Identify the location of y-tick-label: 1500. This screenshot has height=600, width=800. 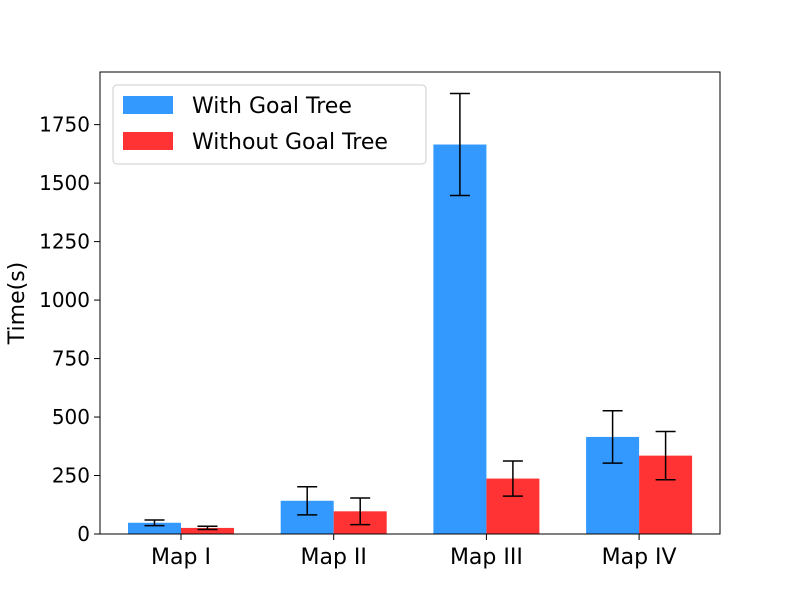
(64, 183).